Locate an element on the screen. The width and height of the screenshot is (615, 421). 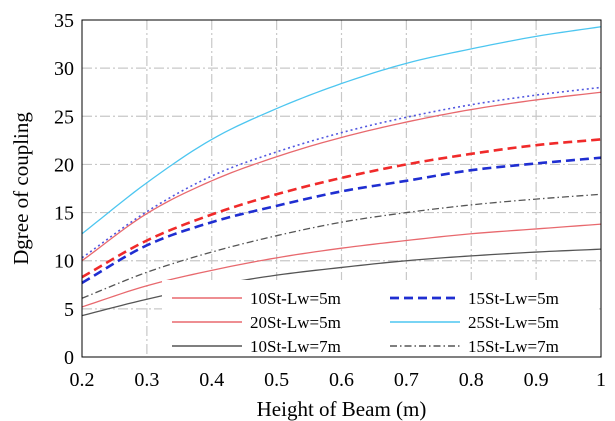
y-tick-label: 5 is located at coordinates (69, 310).